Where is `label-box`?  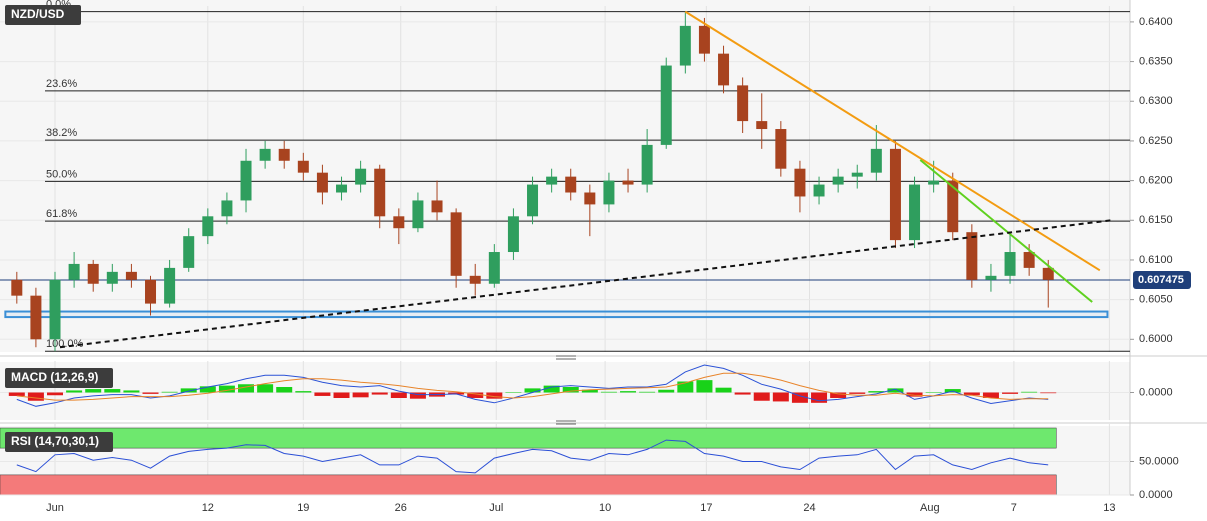 label-box is located at coordinates (59, 442).